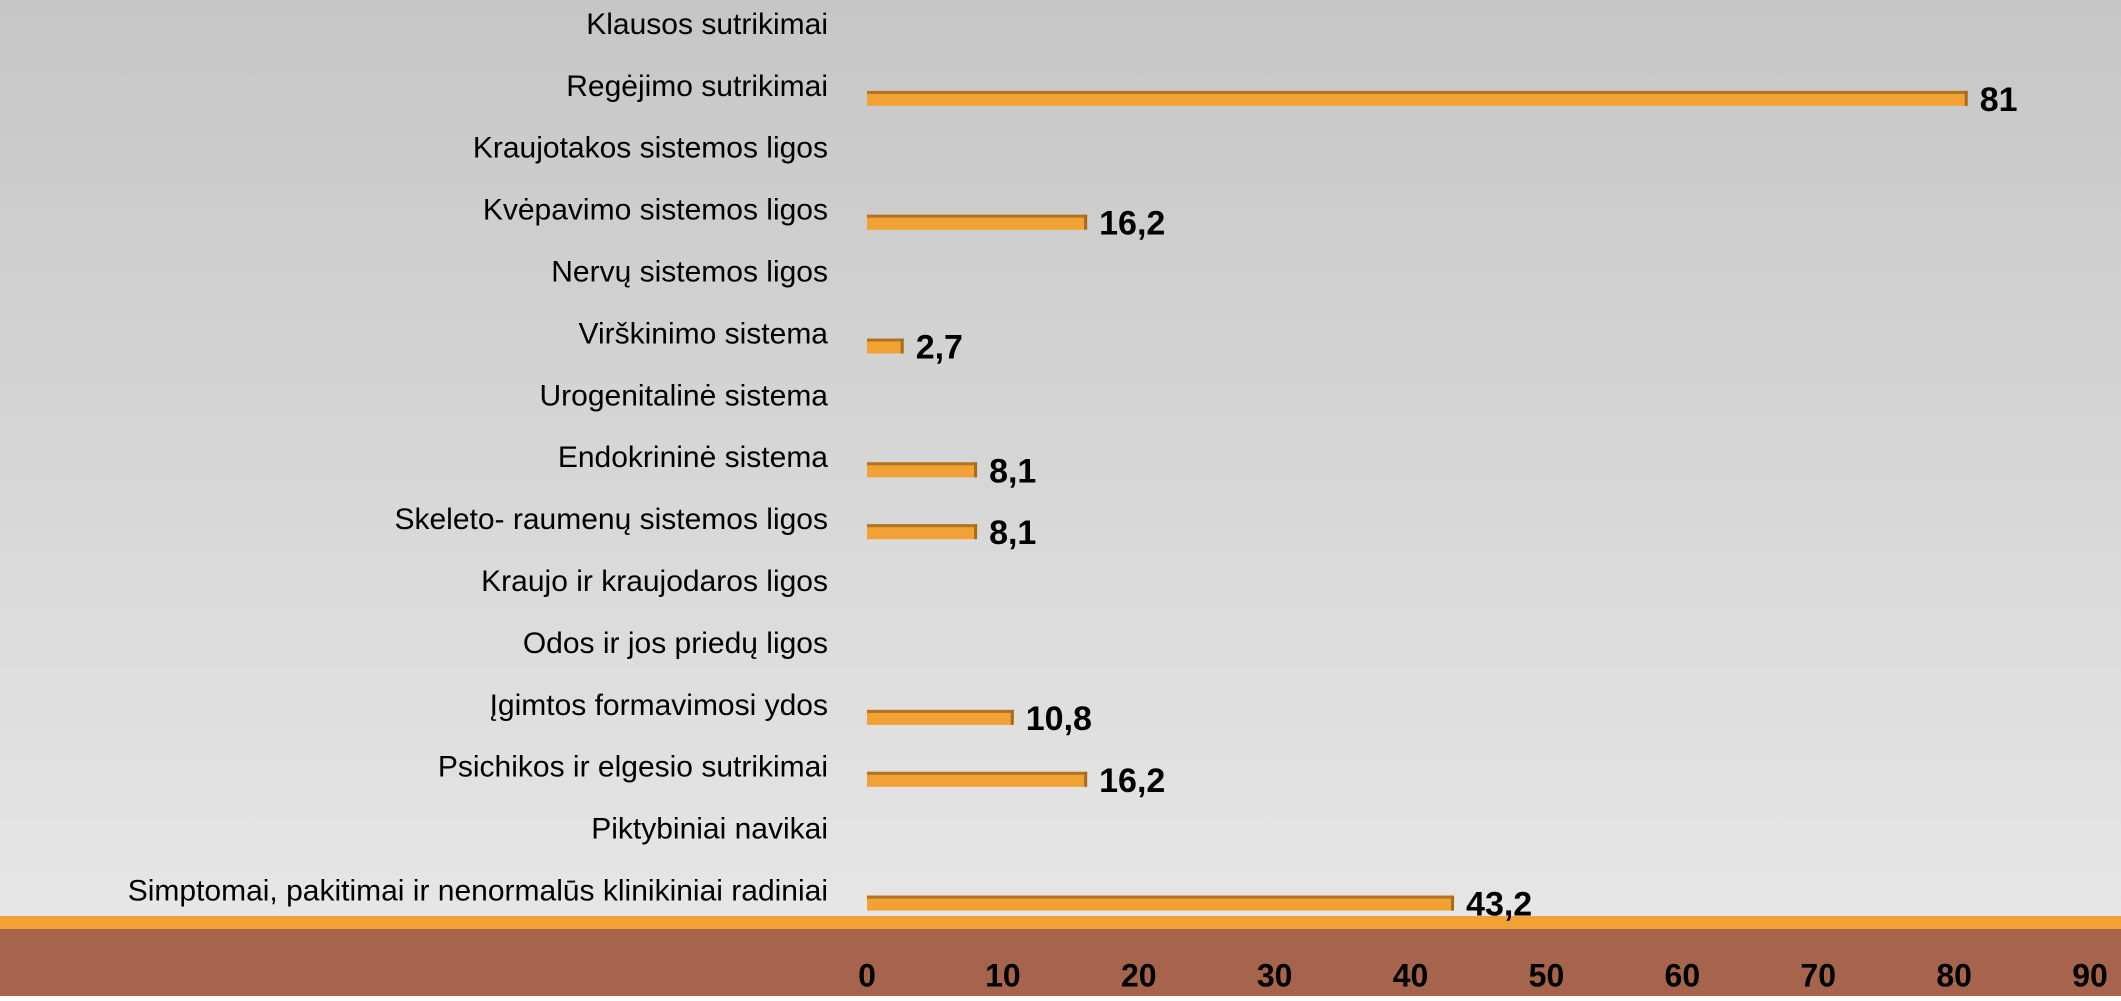 This screenshot has height=1001, width=2121. Describe the element at coordinates (1499, 905) in the screenshot. I see `data-label: 43,2` at that location.